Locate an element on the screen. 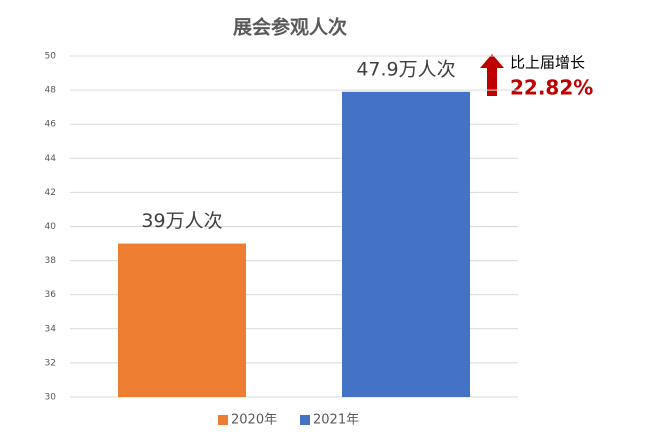 Image resolution: width=652 pixels, height=439 pixels. y-tick-label: 38 is located at coordinates (51, 261).